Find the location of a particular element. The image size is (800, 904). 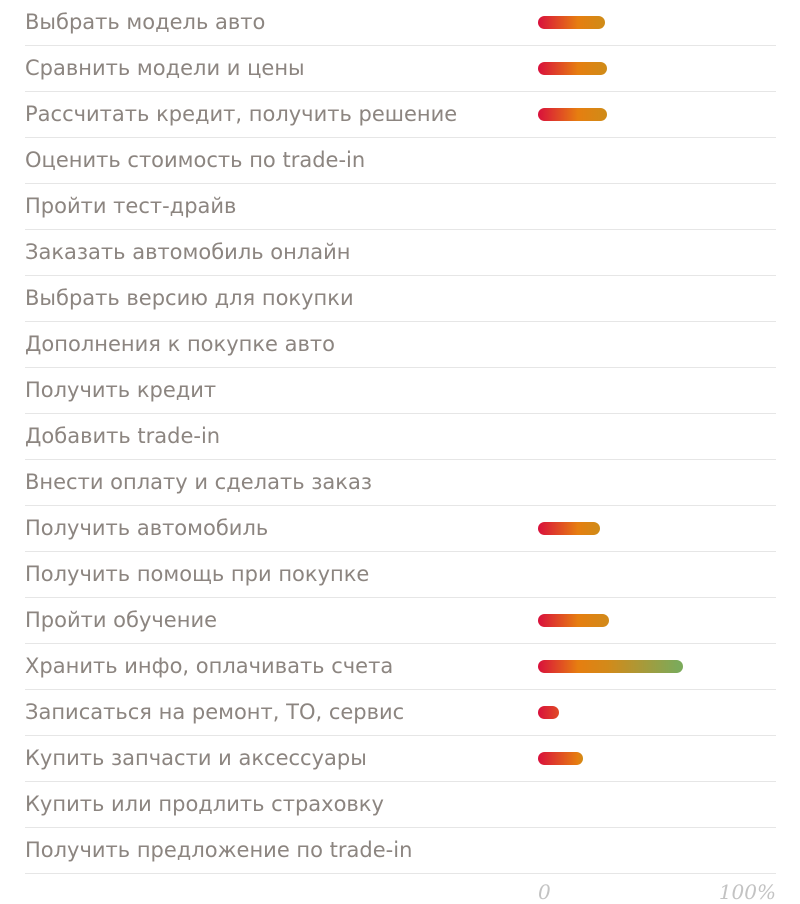

chart-row: Оценить стоимость по trade-in is located at coordinates (400, 161).